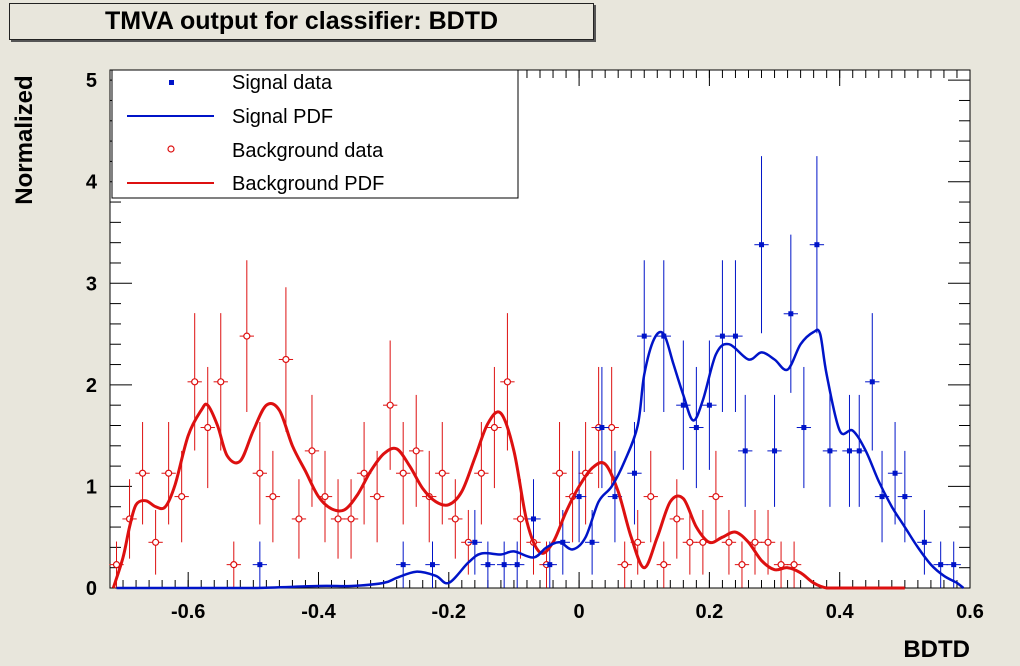 Image resolution: width=1020 pixels, height=666 pixels. Describe the element at coordinates (171, 149) in the screenshot. I see `legend-background-data-marker` at that location.